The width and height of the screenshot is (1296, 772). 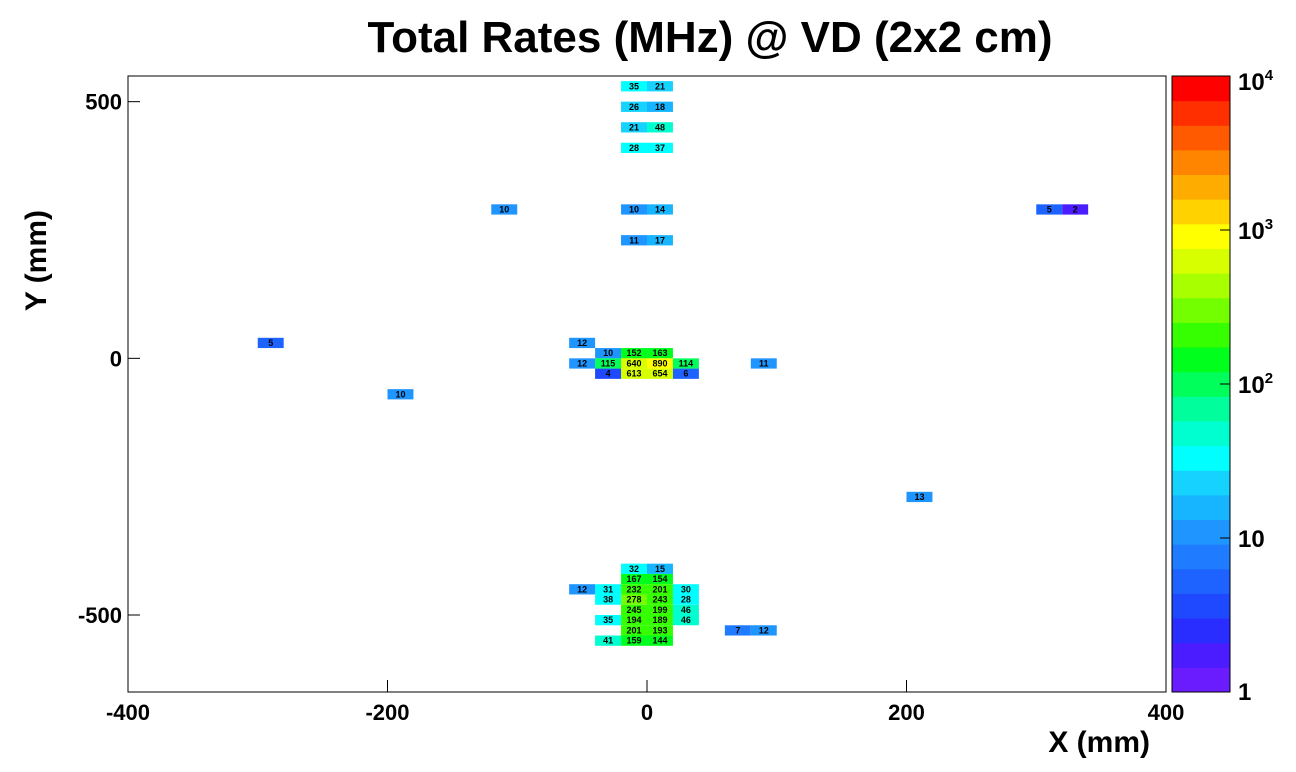 I want to click on y-tick-label: 0, so click(x=116, y=358).